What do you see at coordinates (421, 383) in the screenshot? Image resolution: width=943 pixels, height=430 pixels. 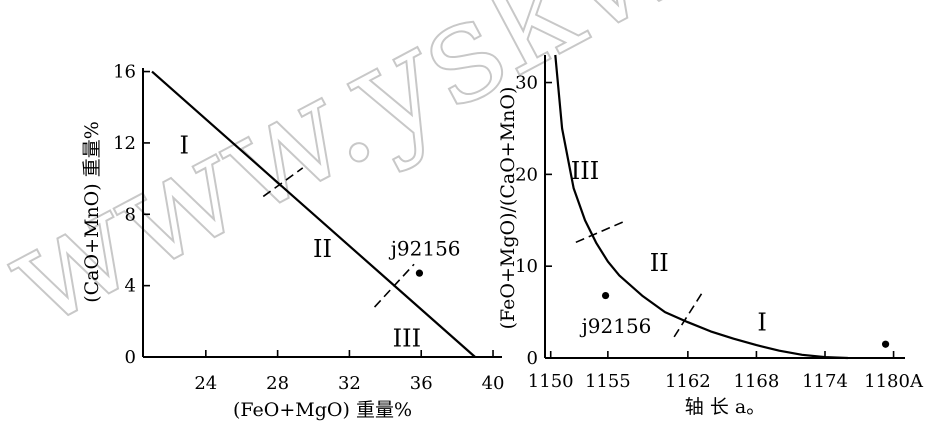 I see `x-tick-label: 36` at bounding box center [421, 383].